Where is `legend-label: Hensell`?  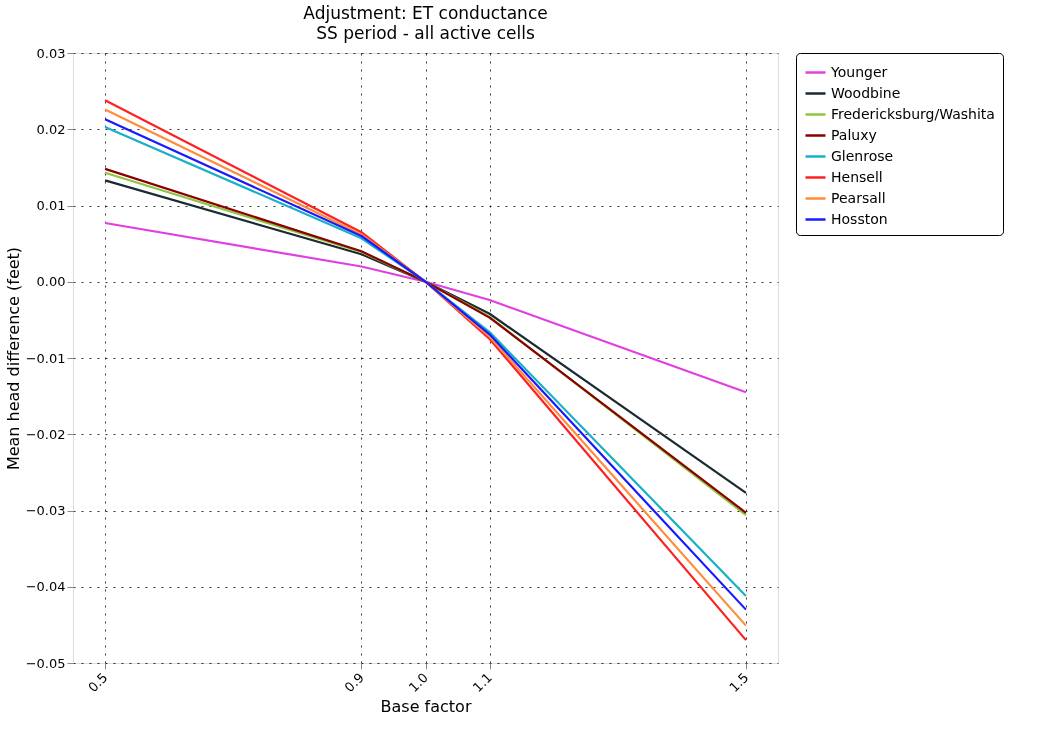 legend-label: Hensell is located at coordinates (857, 176).